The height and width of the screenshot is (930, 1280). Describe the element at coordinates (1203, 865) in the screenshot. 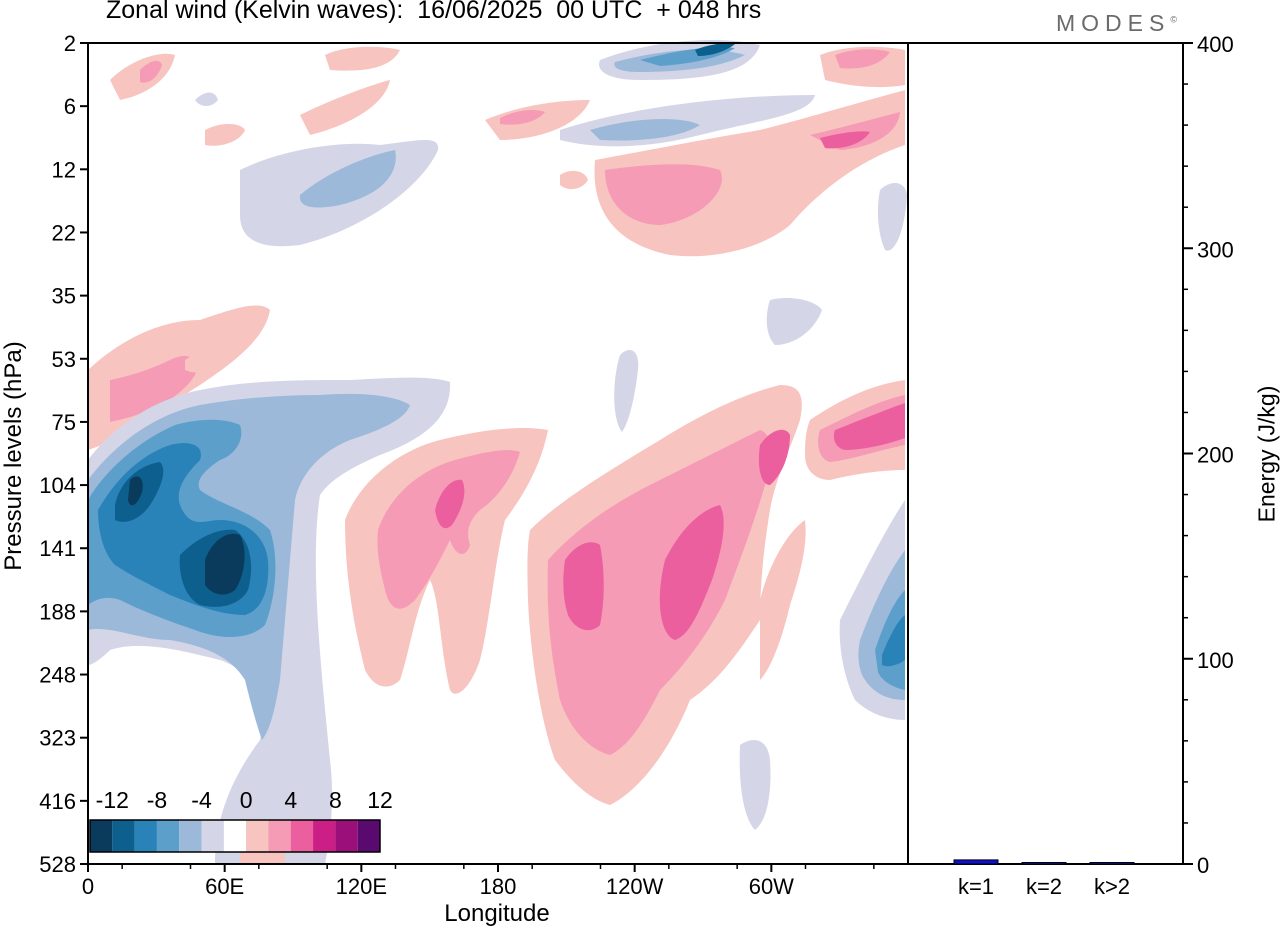

I see `energy-tick-label-0: 0` at that location.